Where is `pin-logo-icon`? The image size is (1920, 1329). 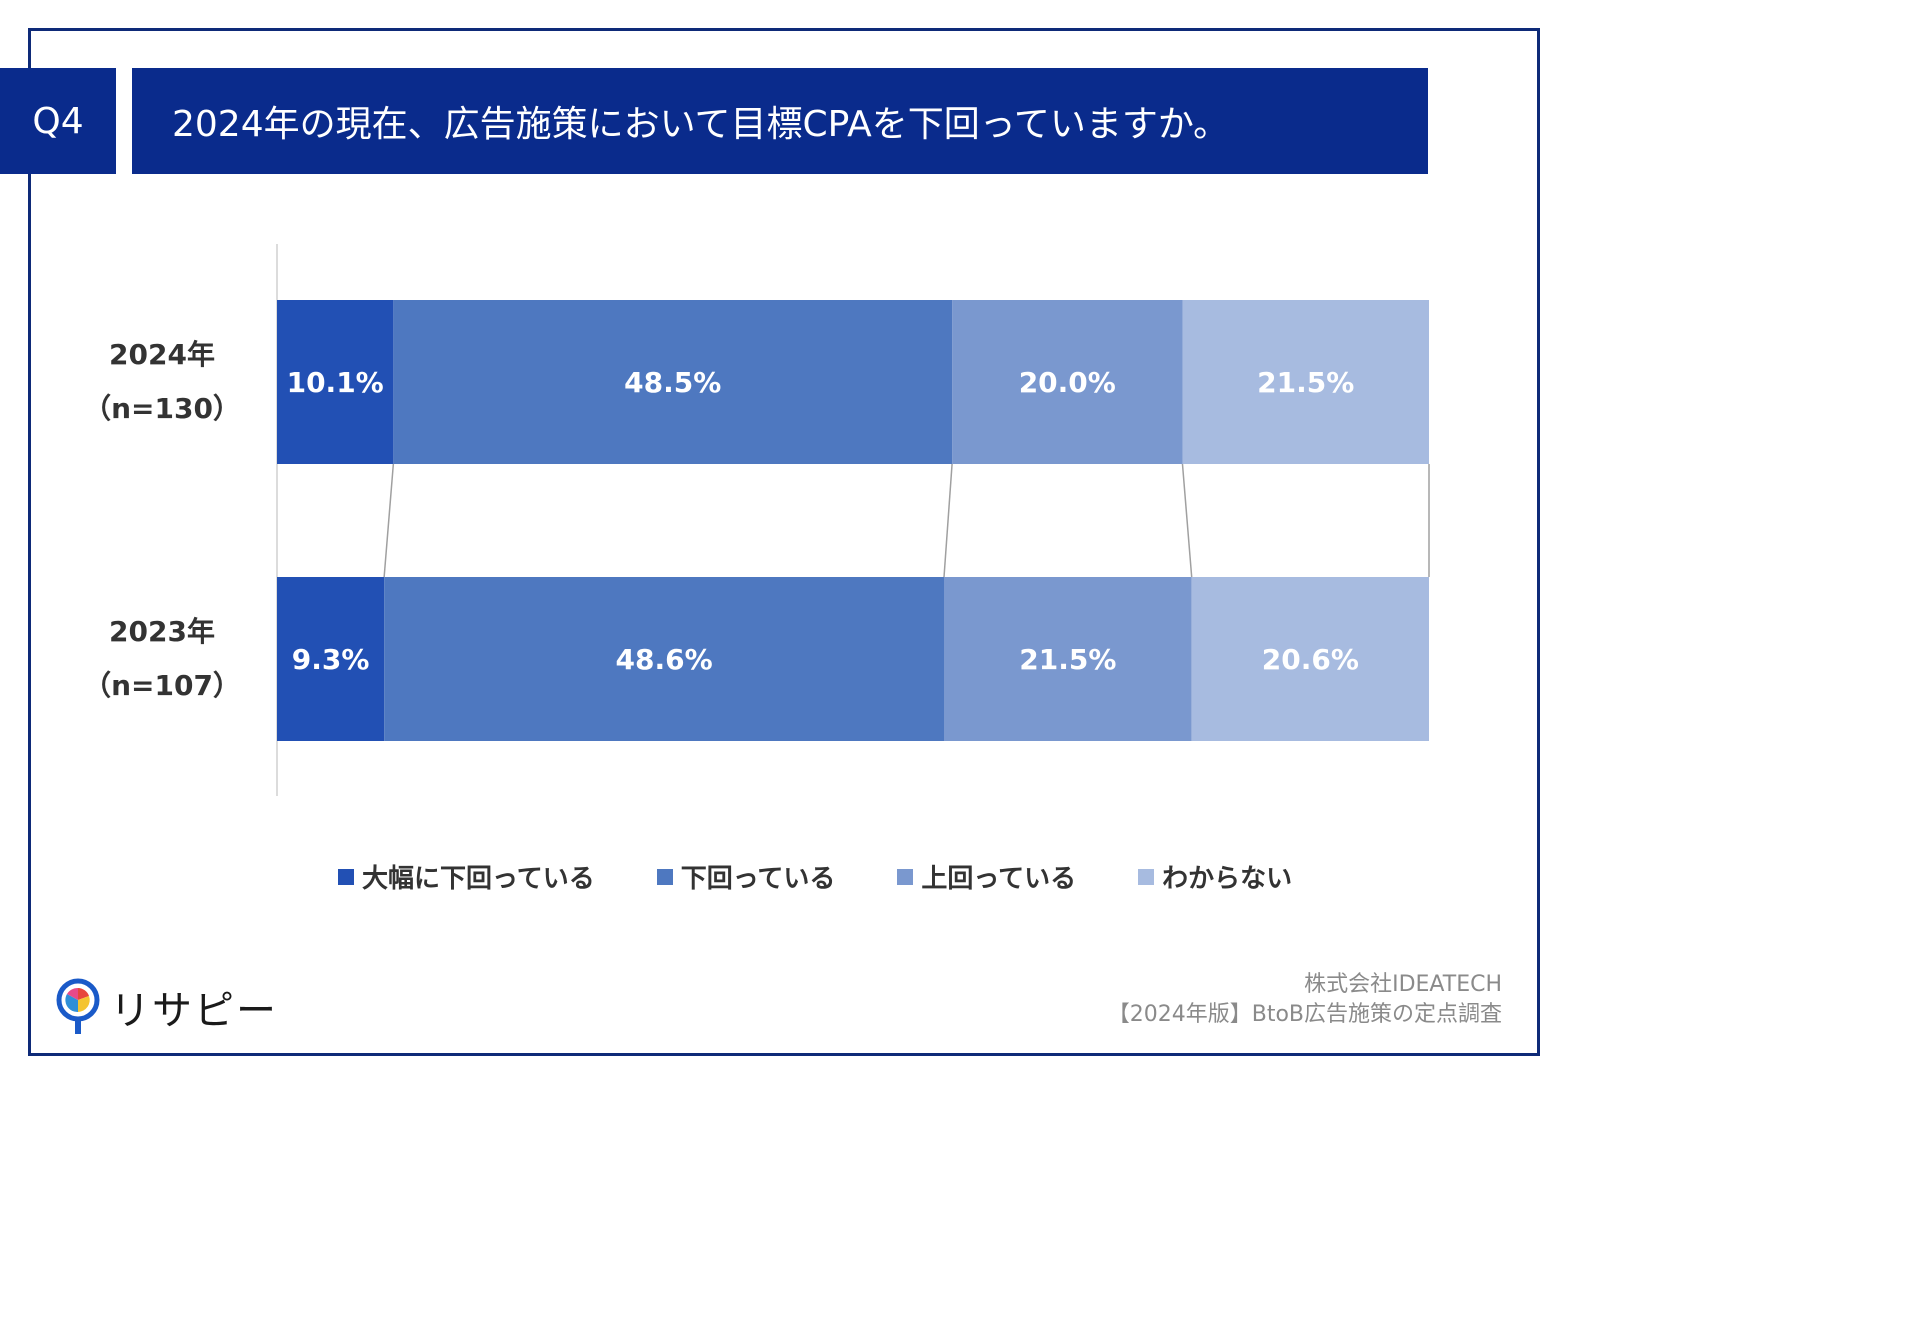
pin-logo-icon is located at coordinates (78, 1006).